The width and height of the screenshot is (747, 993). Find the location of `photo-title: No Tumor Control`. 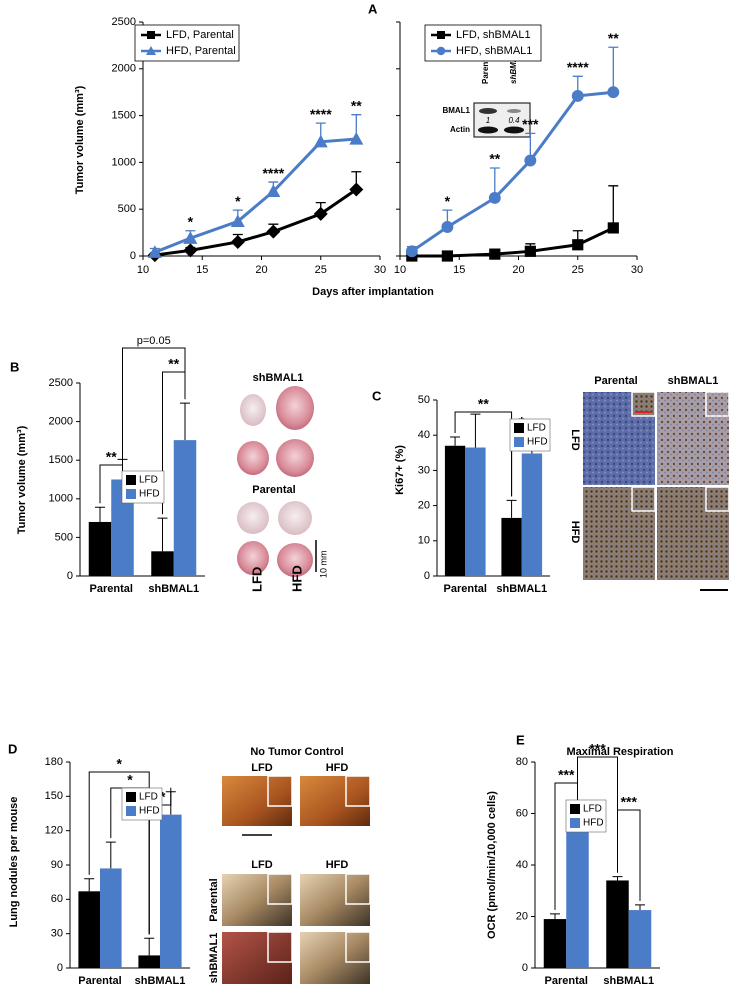

photo-title: No Tumor Control is located at coordinates (296, 752).